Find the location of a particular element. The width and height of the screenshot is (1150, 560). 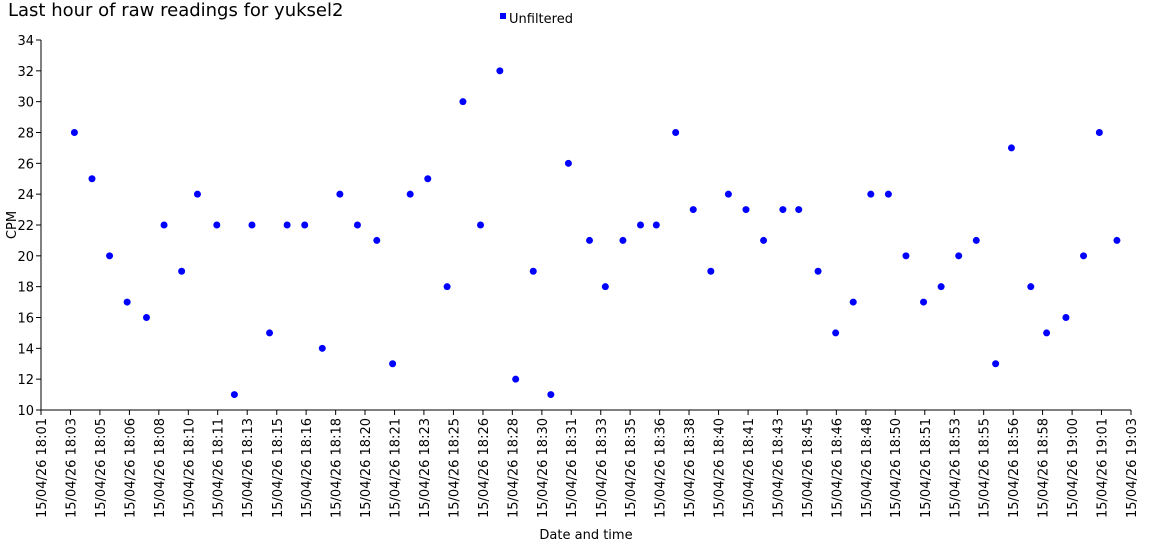

x-tick-label: 15/04/26 18:23 is located at coordinates (425, 468).